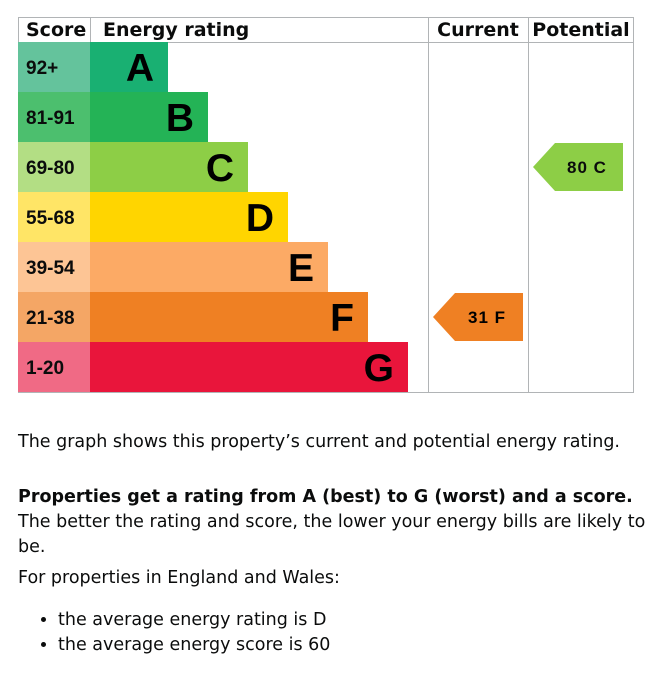 This screenshot has height=686, width=669. Describe the element at coordinates (587, 167) in the screenshot. I see `potential-rating-label: 80 C` at that location.